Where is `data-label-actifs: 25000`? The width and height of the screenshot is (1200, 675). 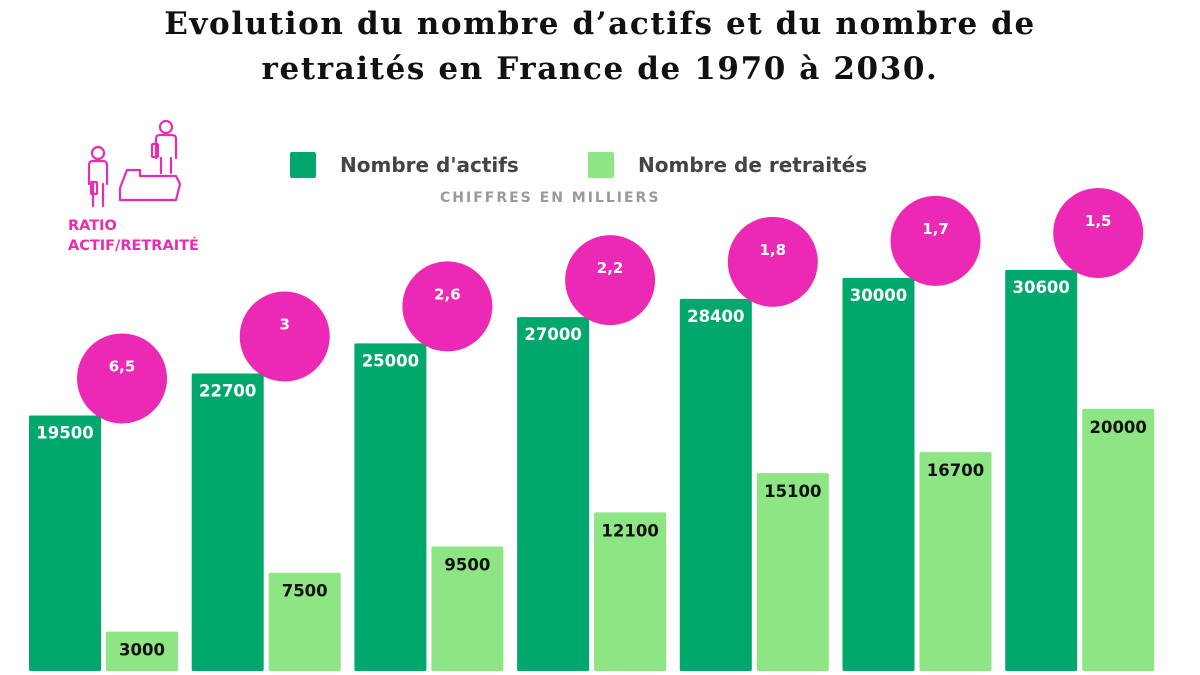 data-label-actifs: 25000 is located at coordinates (390, 360).